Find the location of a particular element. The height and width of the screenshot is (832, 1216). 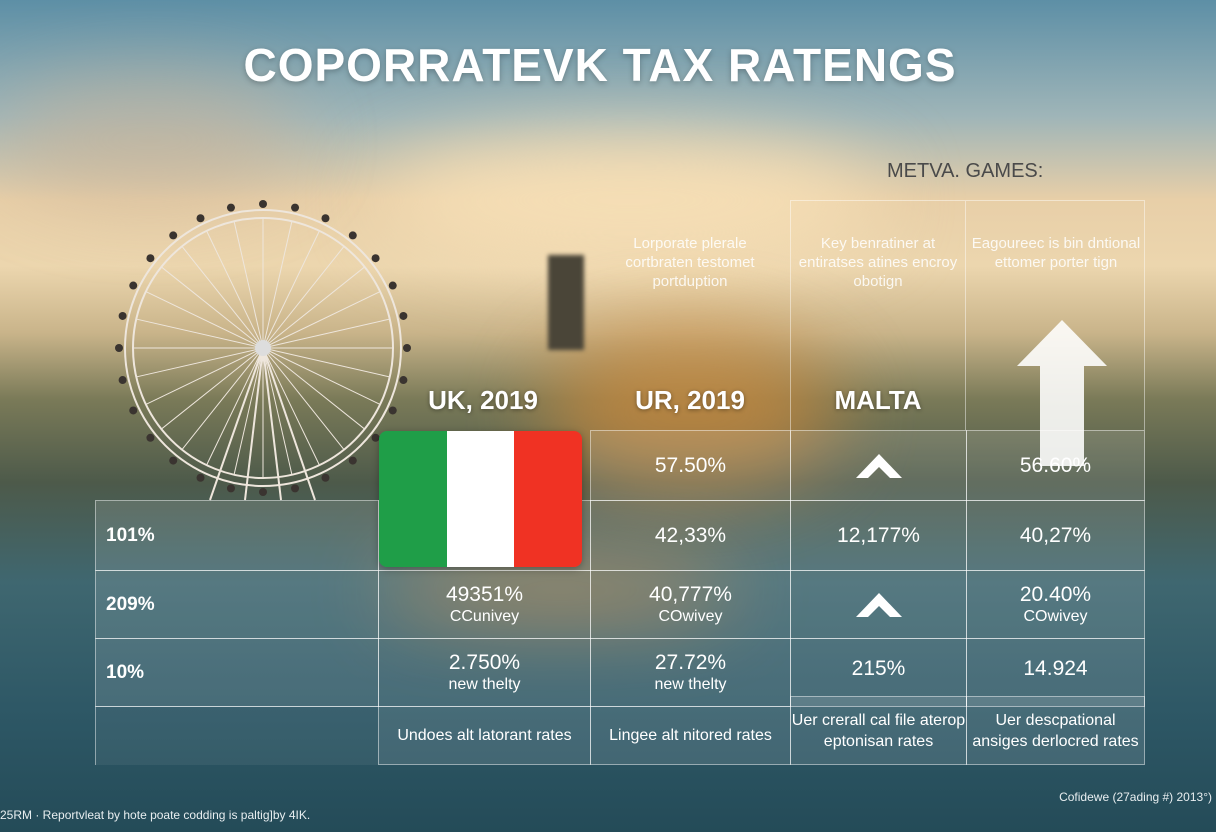

shore-glow is located at coordinates (560, 590).